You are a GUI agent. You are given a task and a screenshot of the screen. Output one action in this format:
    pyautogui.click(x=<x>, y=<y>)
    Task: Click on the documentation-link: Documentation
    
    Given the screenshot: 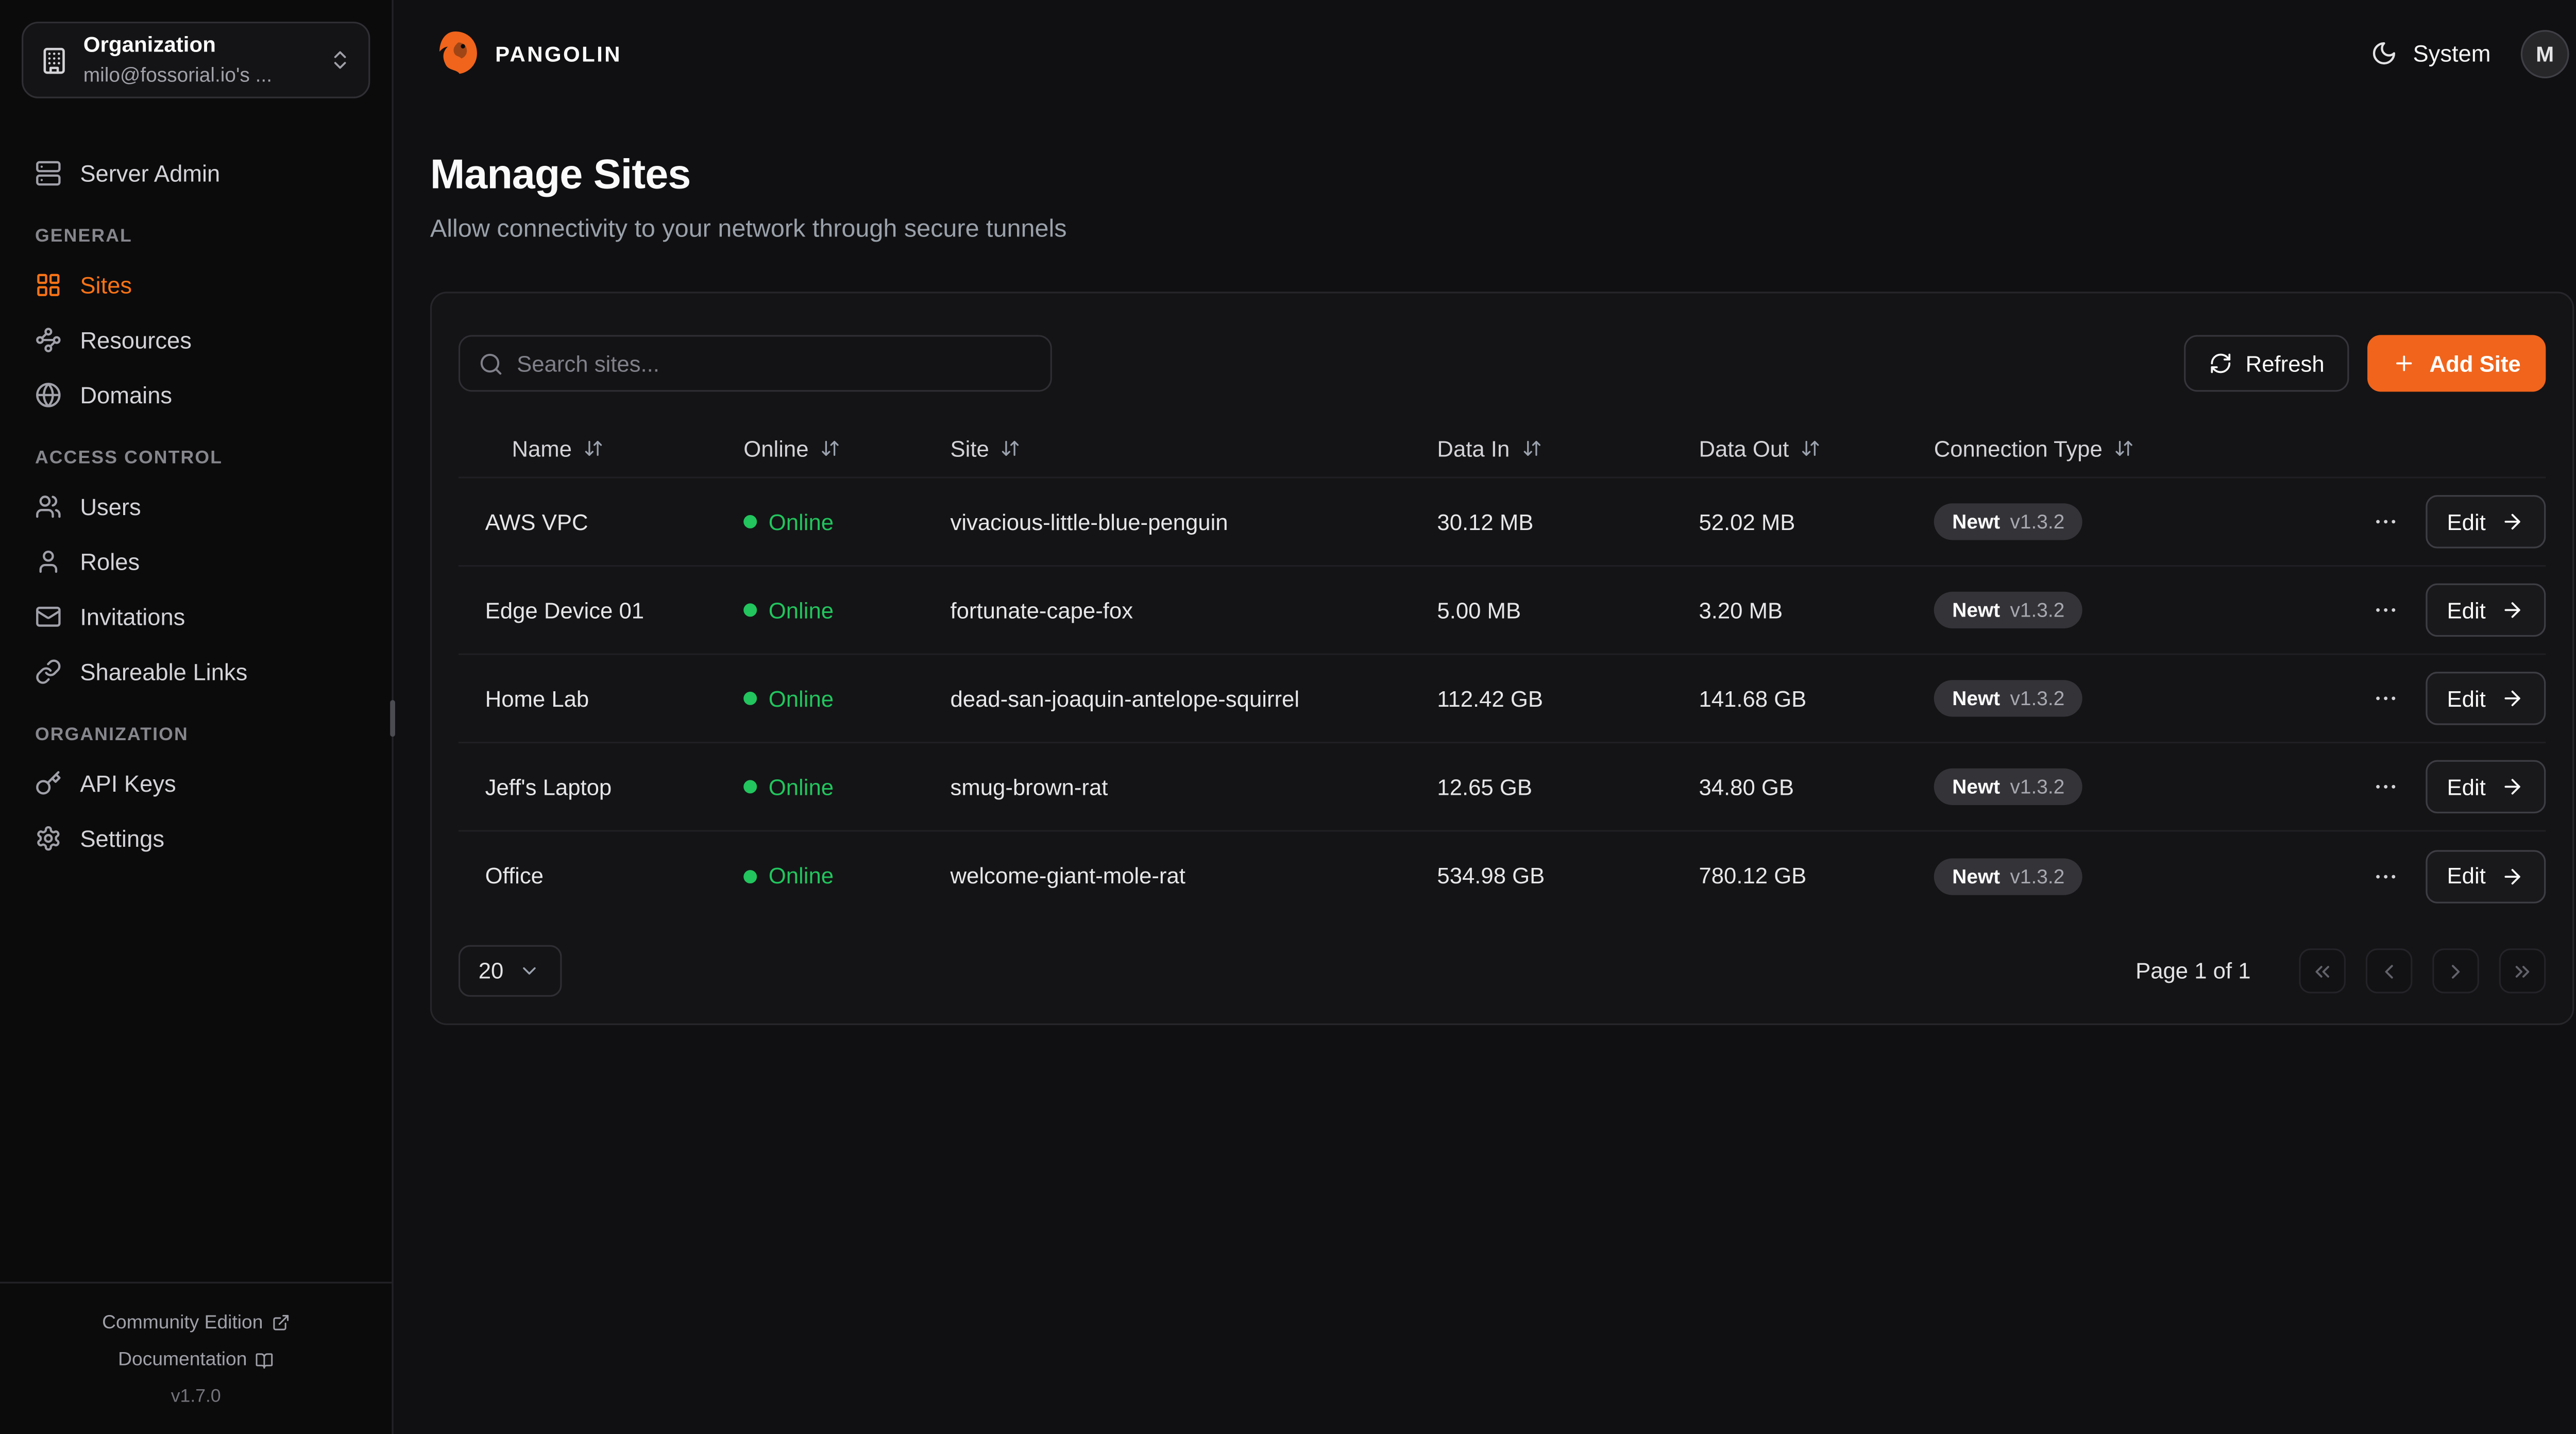 What is the action you would take?
    pyautogui.click(x=195, y=1360)
    